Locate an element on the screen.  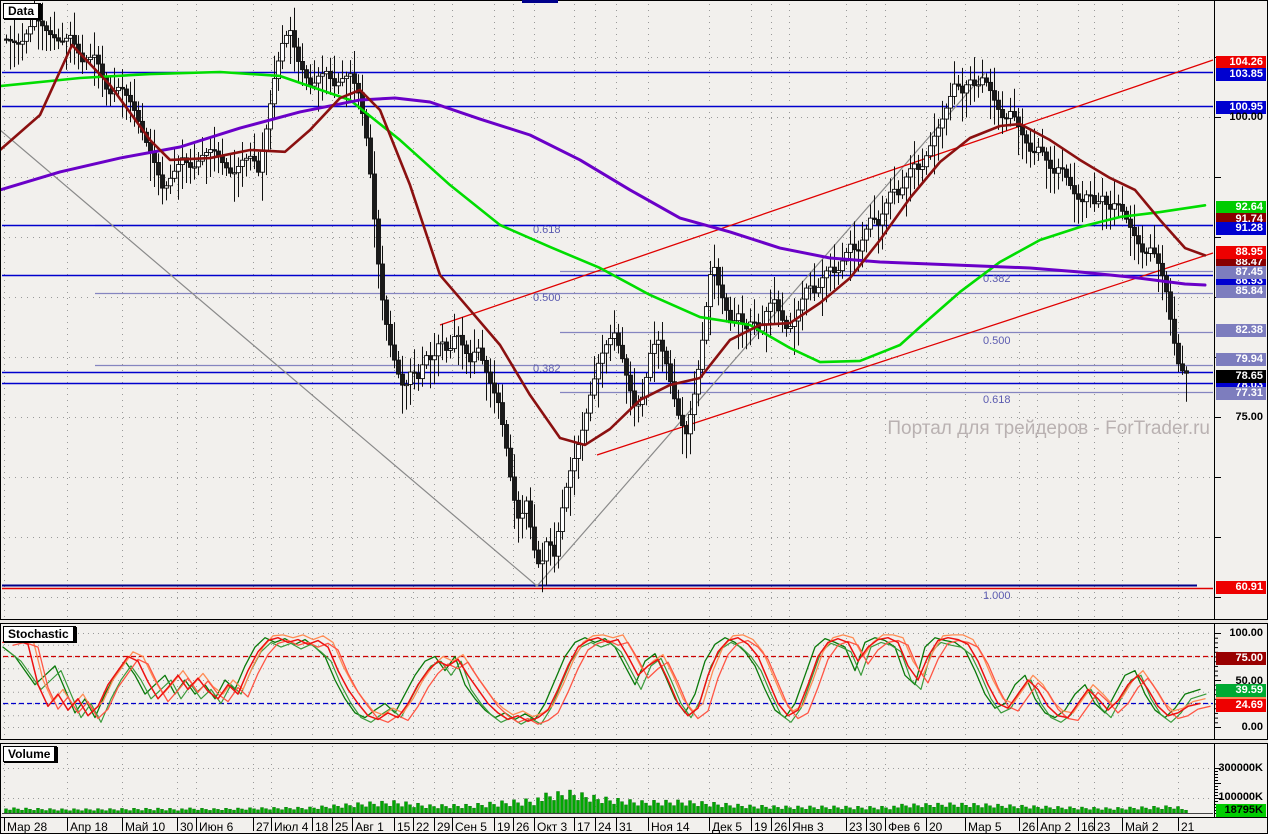
stoch-axis-label: 39.59 is located at coordinates (1241, 690).